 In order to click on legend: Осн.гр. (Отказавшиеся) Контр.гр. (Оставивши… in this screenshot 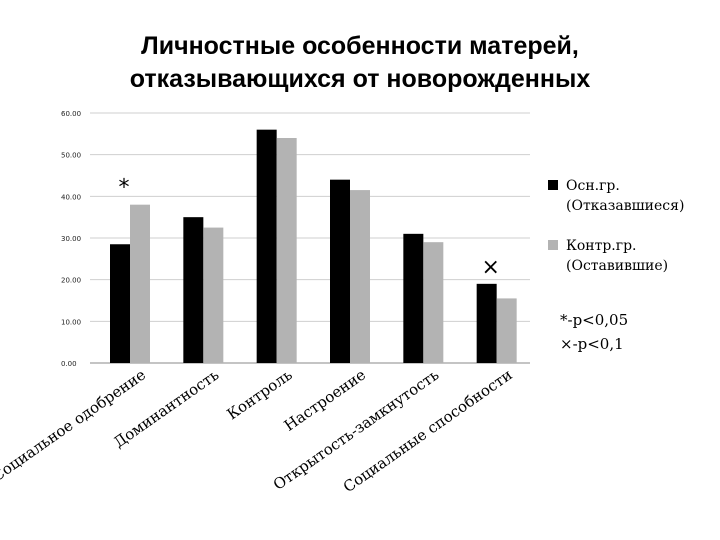, I will do `click(616, 226)`.